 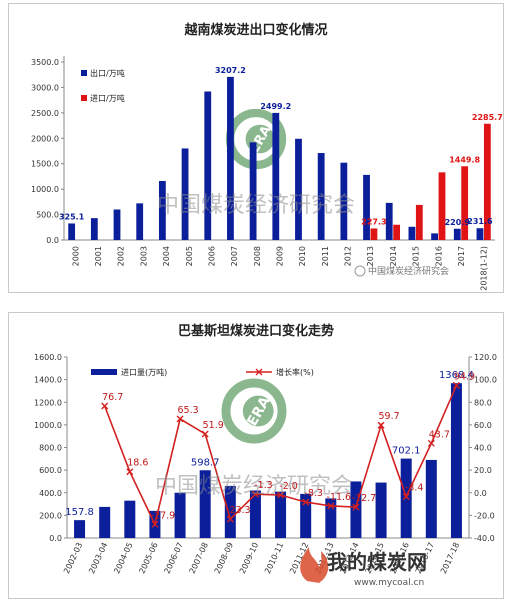 I want to click on y-tick-label: 500.0, so click(x=47, y=215).